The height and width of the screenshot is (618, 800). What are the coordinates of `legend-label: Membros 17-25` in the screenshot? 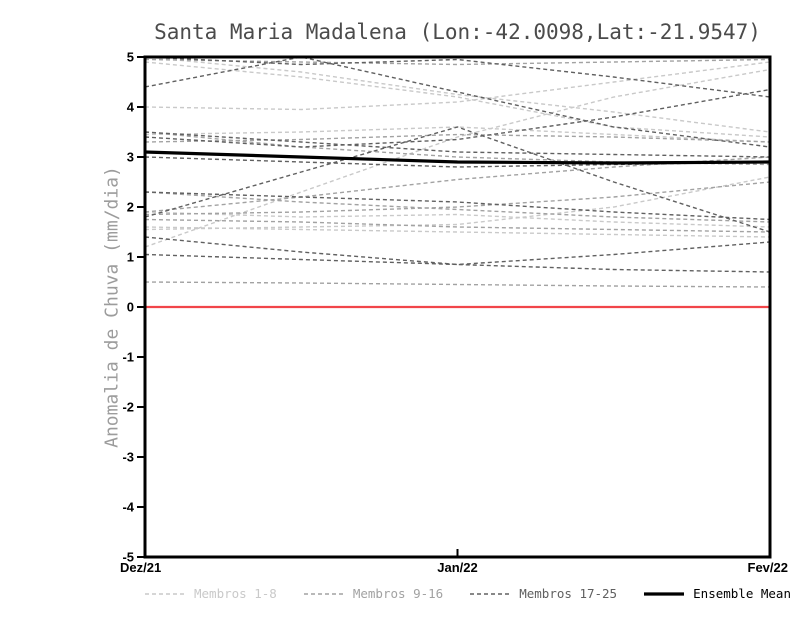 It's located at (568, 593).